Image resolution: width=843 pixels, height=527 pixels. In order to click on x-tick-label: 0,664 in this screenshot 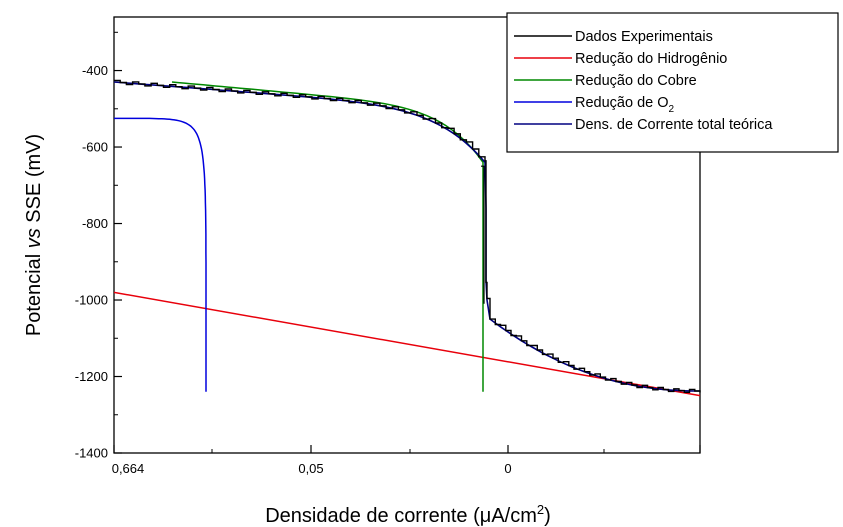, I will do `click(128, 468)`.